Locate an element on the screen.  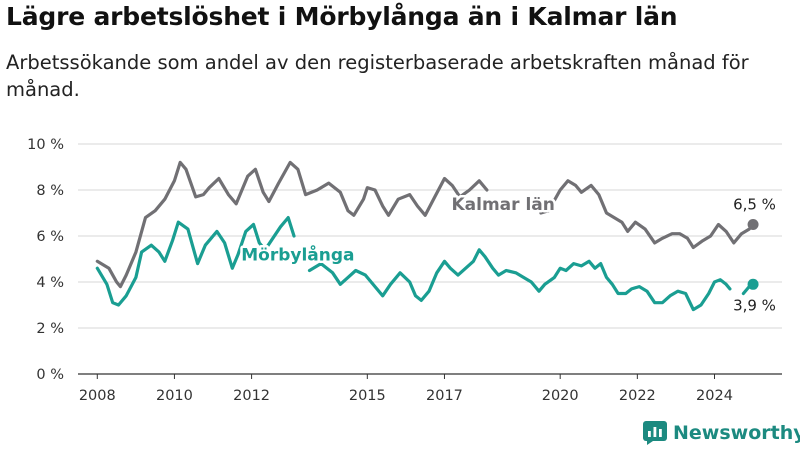
y-tick-label: 0 % is located at coordinates (50, 375).